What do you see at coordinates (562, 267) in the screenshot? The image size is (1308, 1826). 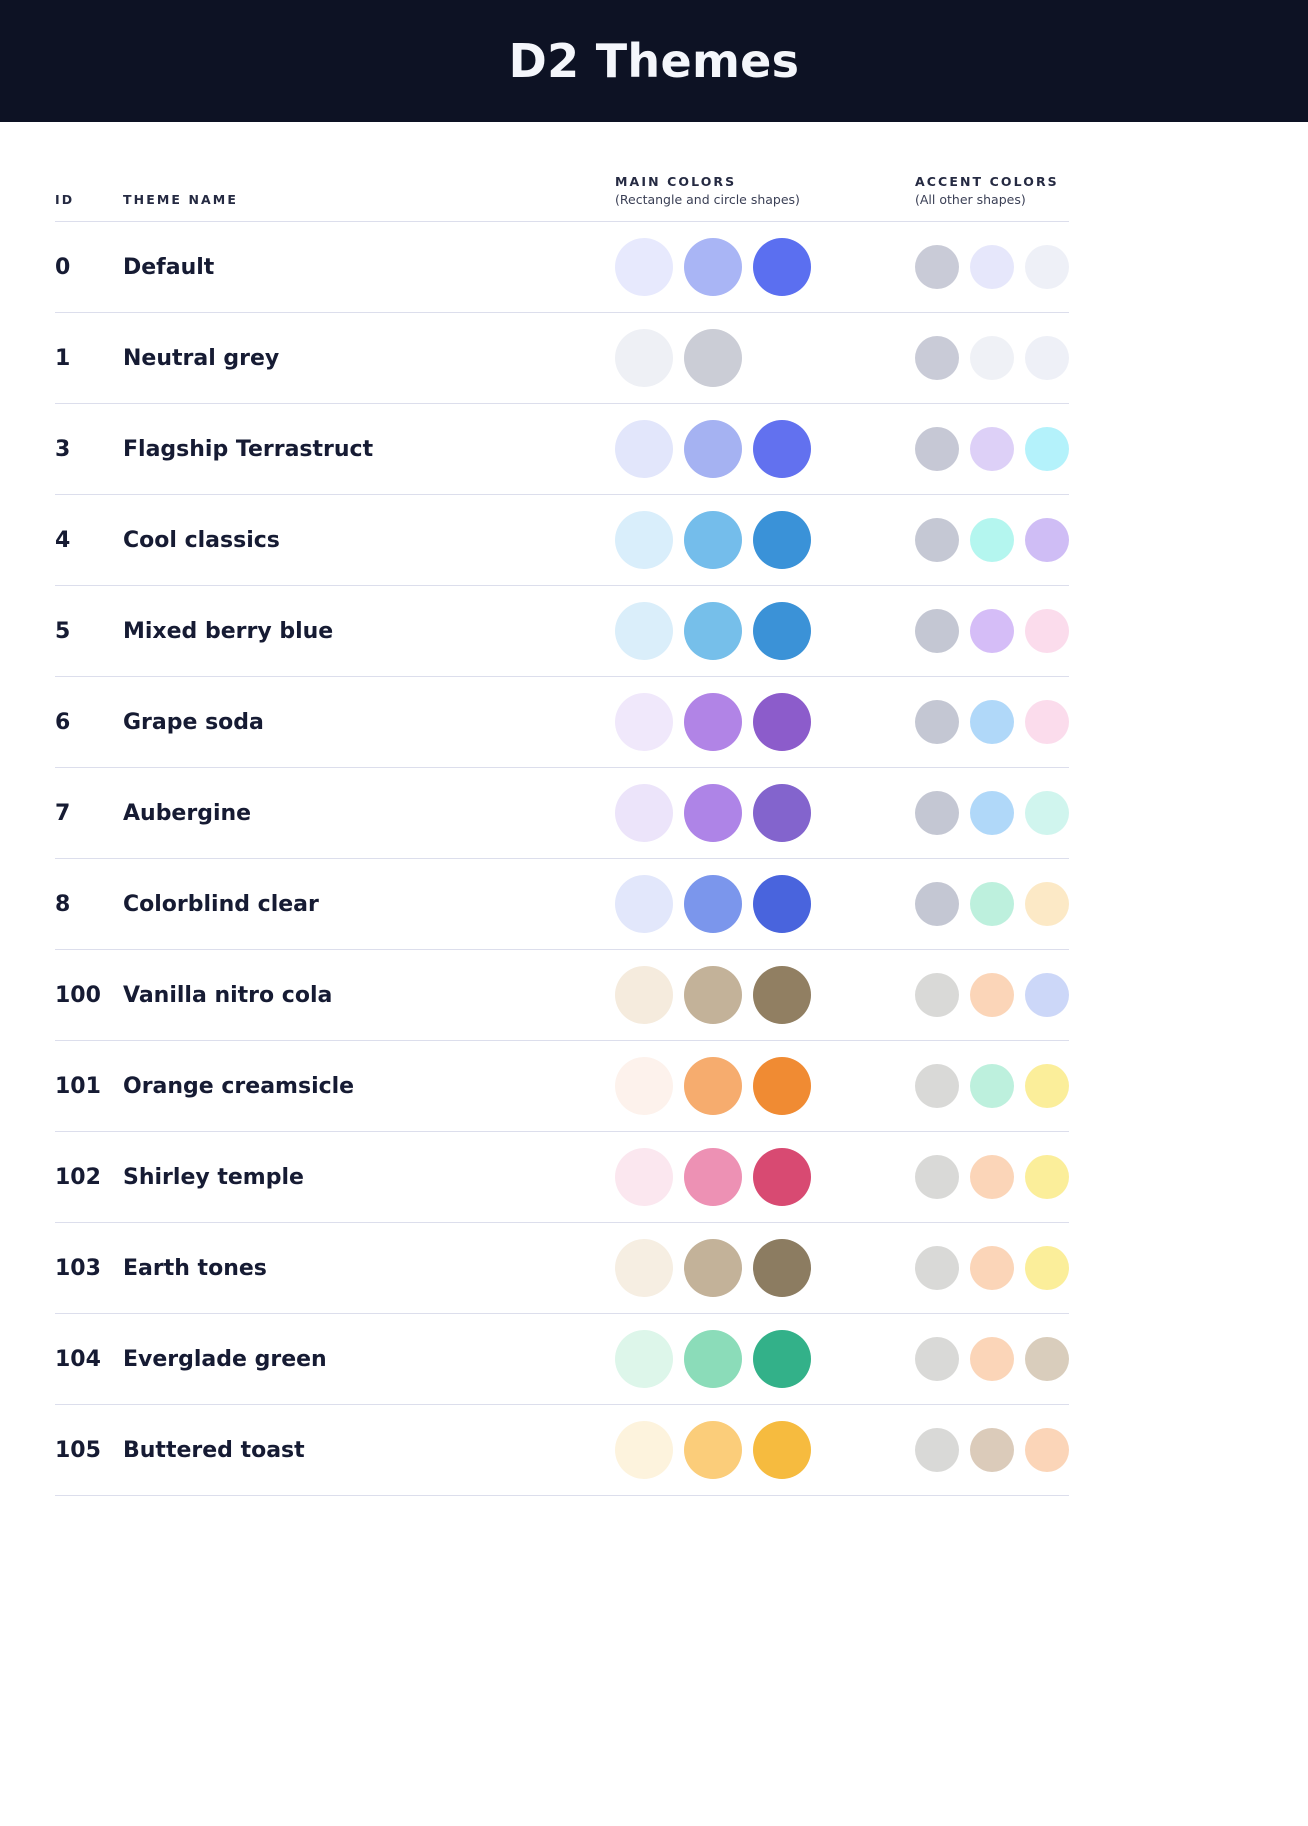 I see `table-row: 0 Default` at bounding box center [562, 267].